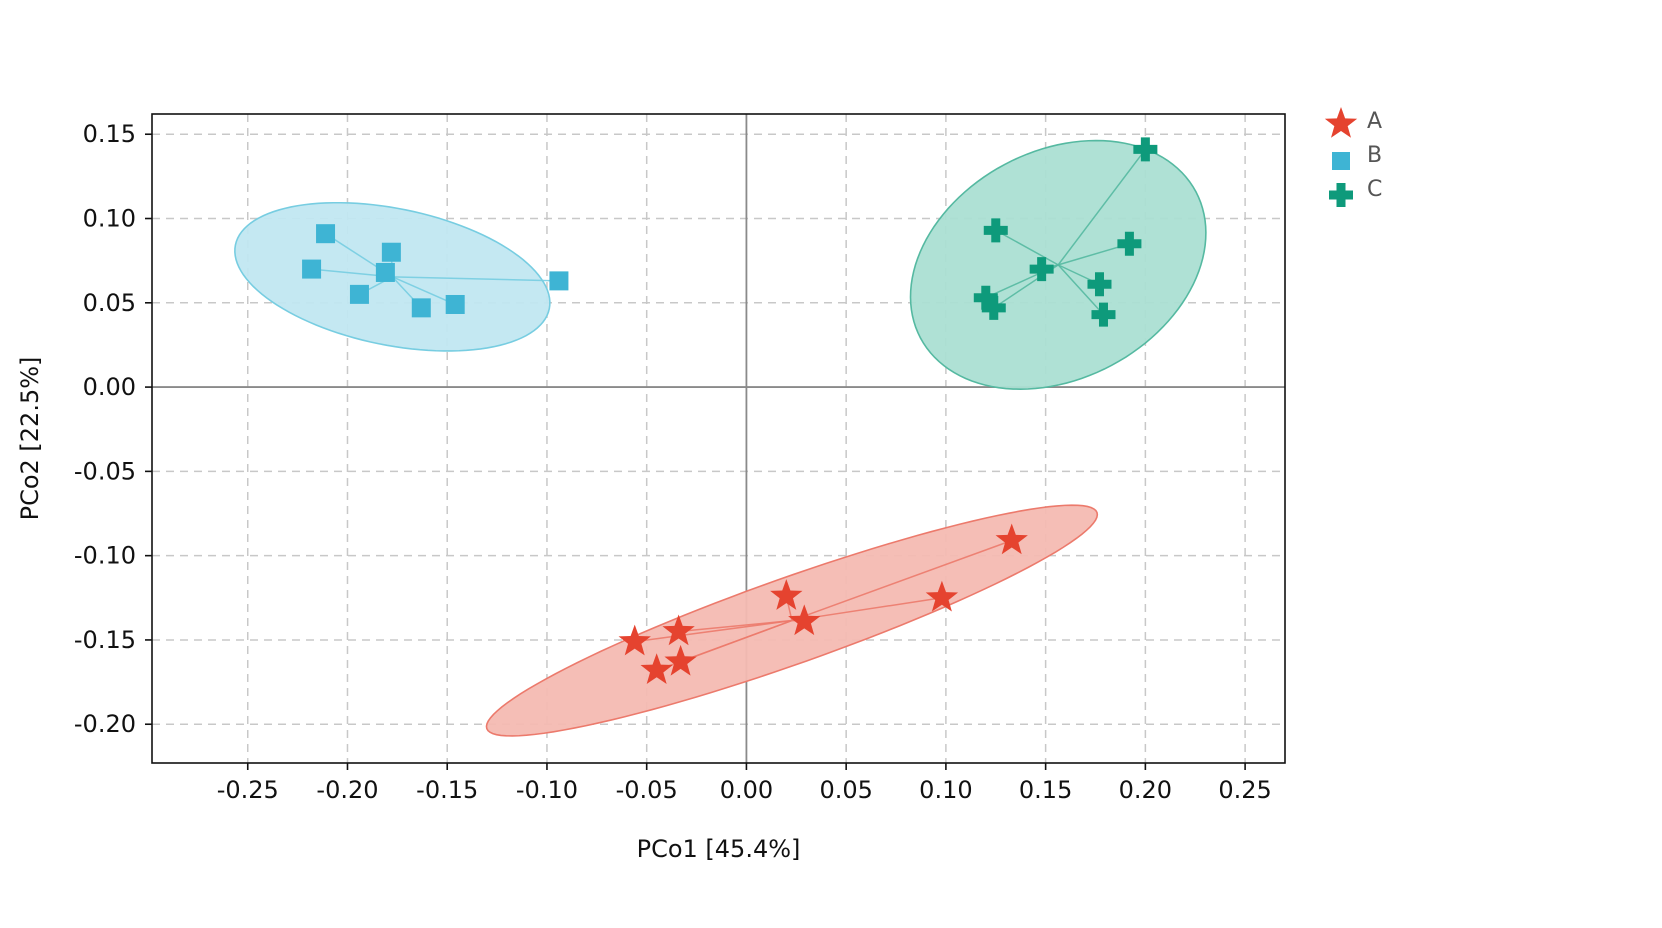  What do you see at coordinates (1341, 161) in the screenshot?
I see `legend-marker-b` at bounding box center [1341, 161].